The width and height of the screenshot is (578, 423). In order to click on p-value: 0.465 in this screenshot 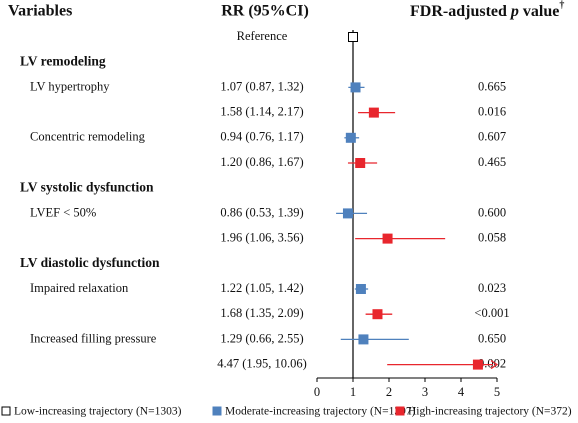, I will do `click(492, 162)`.